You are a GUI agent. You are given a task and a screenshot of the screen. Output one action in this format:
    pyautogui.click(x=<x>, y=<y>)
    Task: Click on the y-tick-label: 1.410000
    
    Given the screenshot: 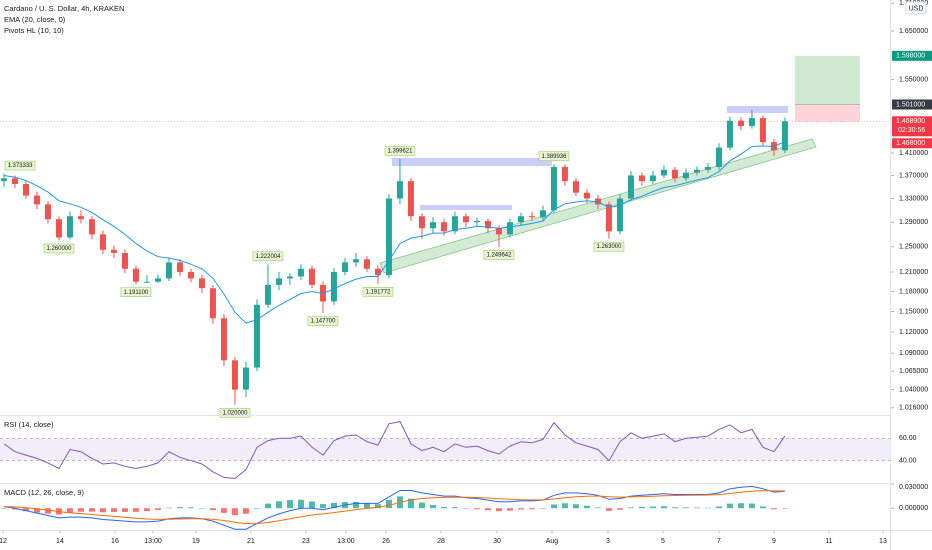 What is the action you would take?
    pyautogui.click(x=913, y=153)
    